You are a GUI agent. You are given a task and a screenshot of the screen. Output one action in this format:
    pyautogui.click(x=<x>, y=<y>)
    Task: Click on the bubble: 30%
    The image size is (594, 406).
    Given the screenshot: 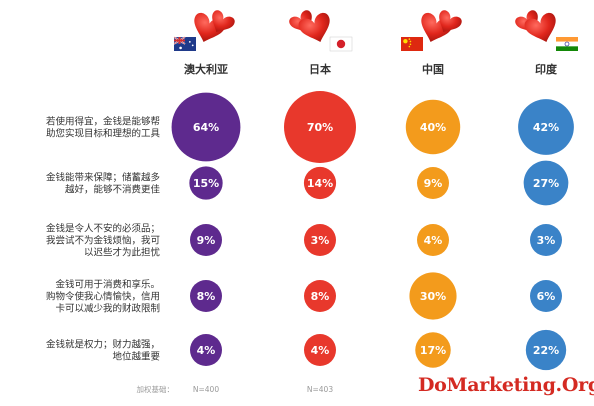 What is the action you would take?
    pyautogui.click(x=433, y=296)
    